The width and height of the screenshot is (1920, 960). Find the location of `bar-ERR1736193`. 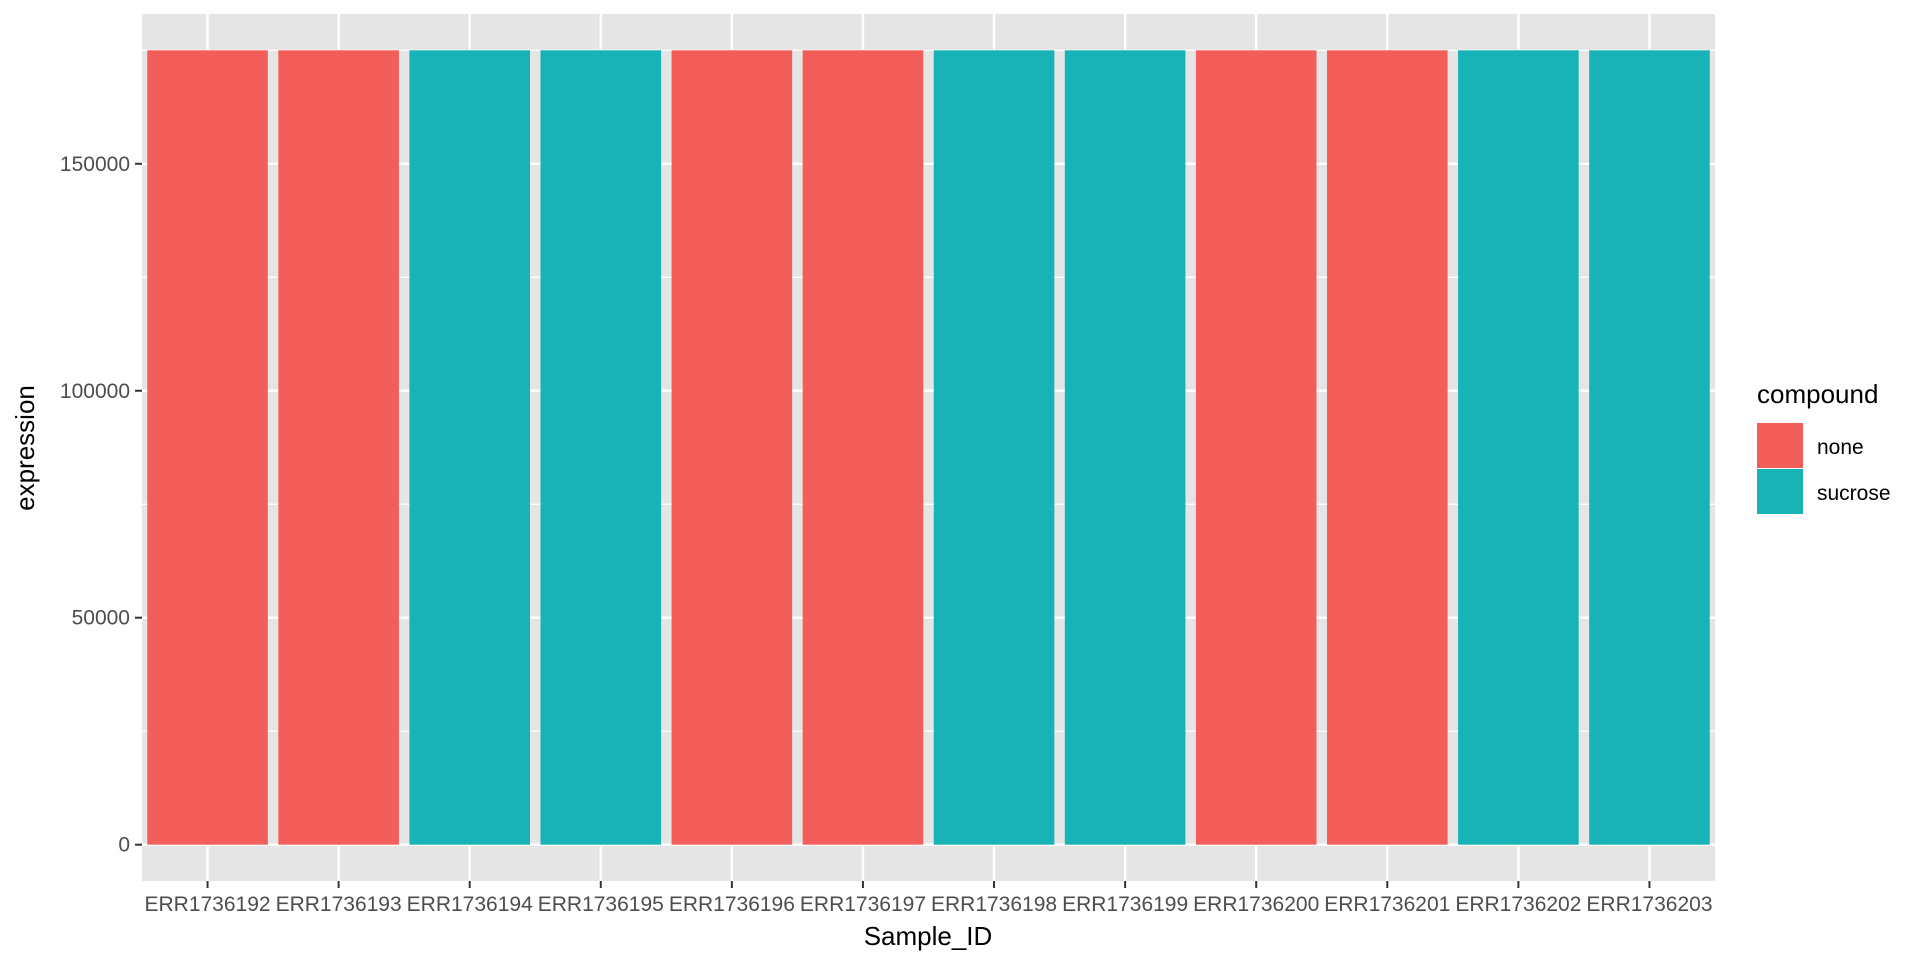

bar-ERR1736193 is located at coordinates (338, 447).